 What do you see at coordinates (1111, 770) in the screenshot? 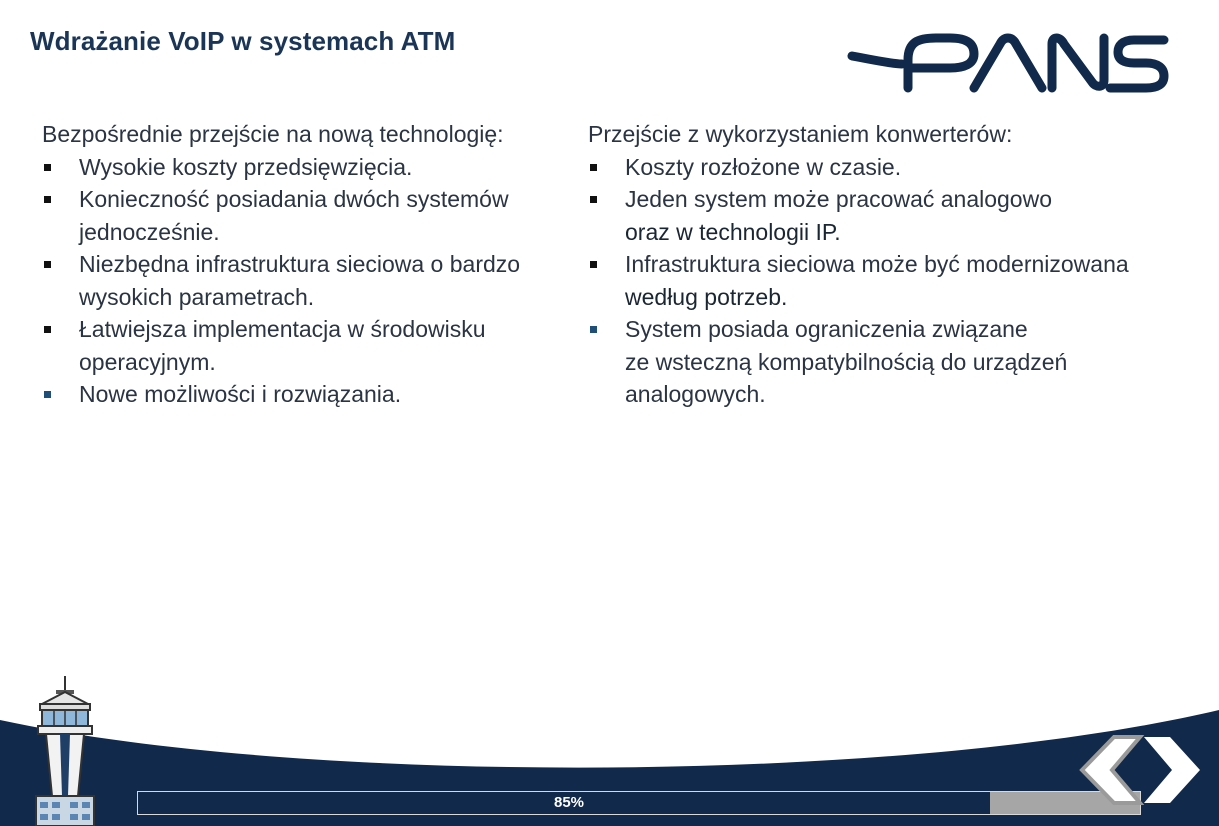
I see `chevron-left-icon` at bounding box center [1111, 770].